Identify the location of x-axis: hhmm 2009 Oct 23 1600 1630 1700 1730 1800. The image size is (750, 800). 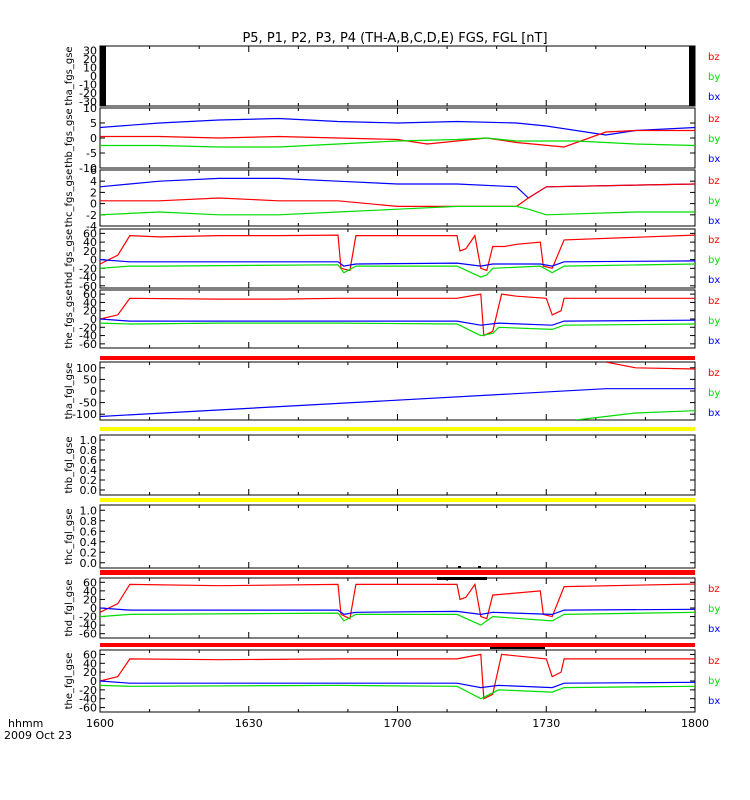
(356, 729).